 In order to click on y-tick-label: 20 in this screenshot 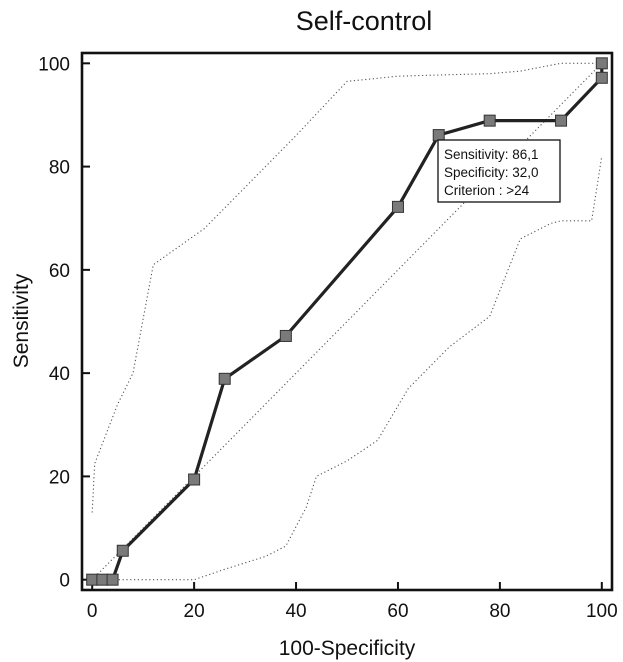, I will do `click(59, 477)`.